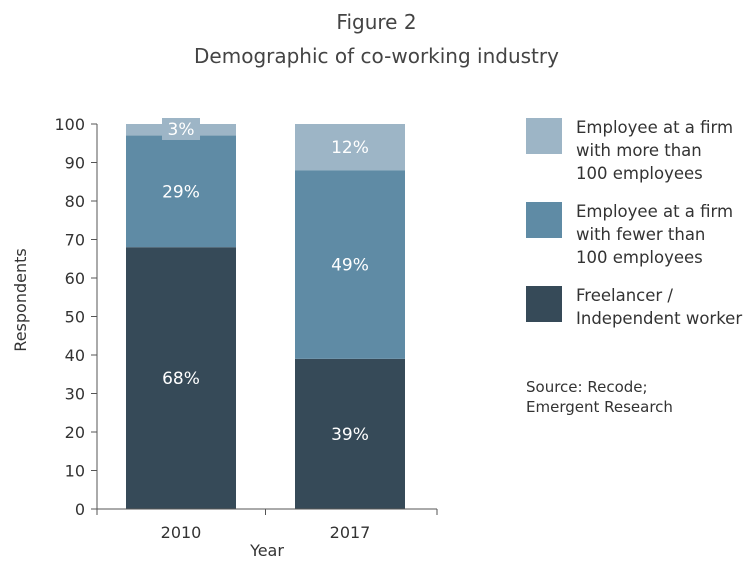 Image resolution: width=753 pixels, height=575 pixels. Describe the element at coordinates (75, 240) in the screenshot. I see `y-tick-label-70: 70` at that location.